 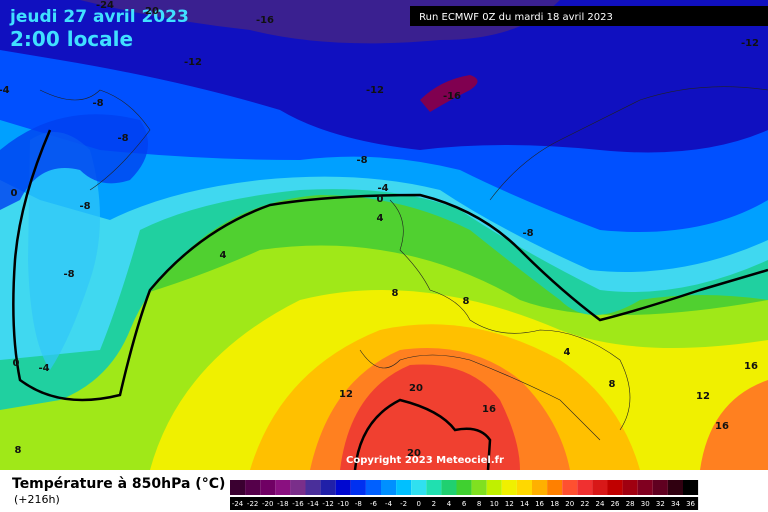 What do you see at coordinates (419, 504) in the screenshot?
I see `legend-label: 0` at bounding box center [419, 504].